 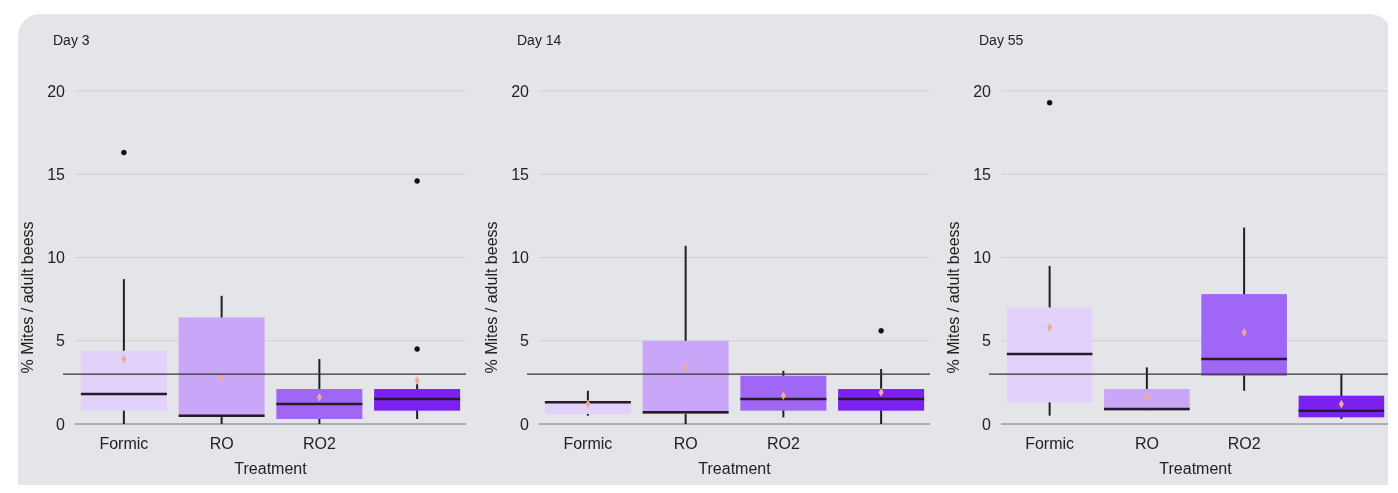 What do you see at coordinates (539, 40) in the screenshot?
I see `chart-title: Day 14` at bounding box center [539, 40].